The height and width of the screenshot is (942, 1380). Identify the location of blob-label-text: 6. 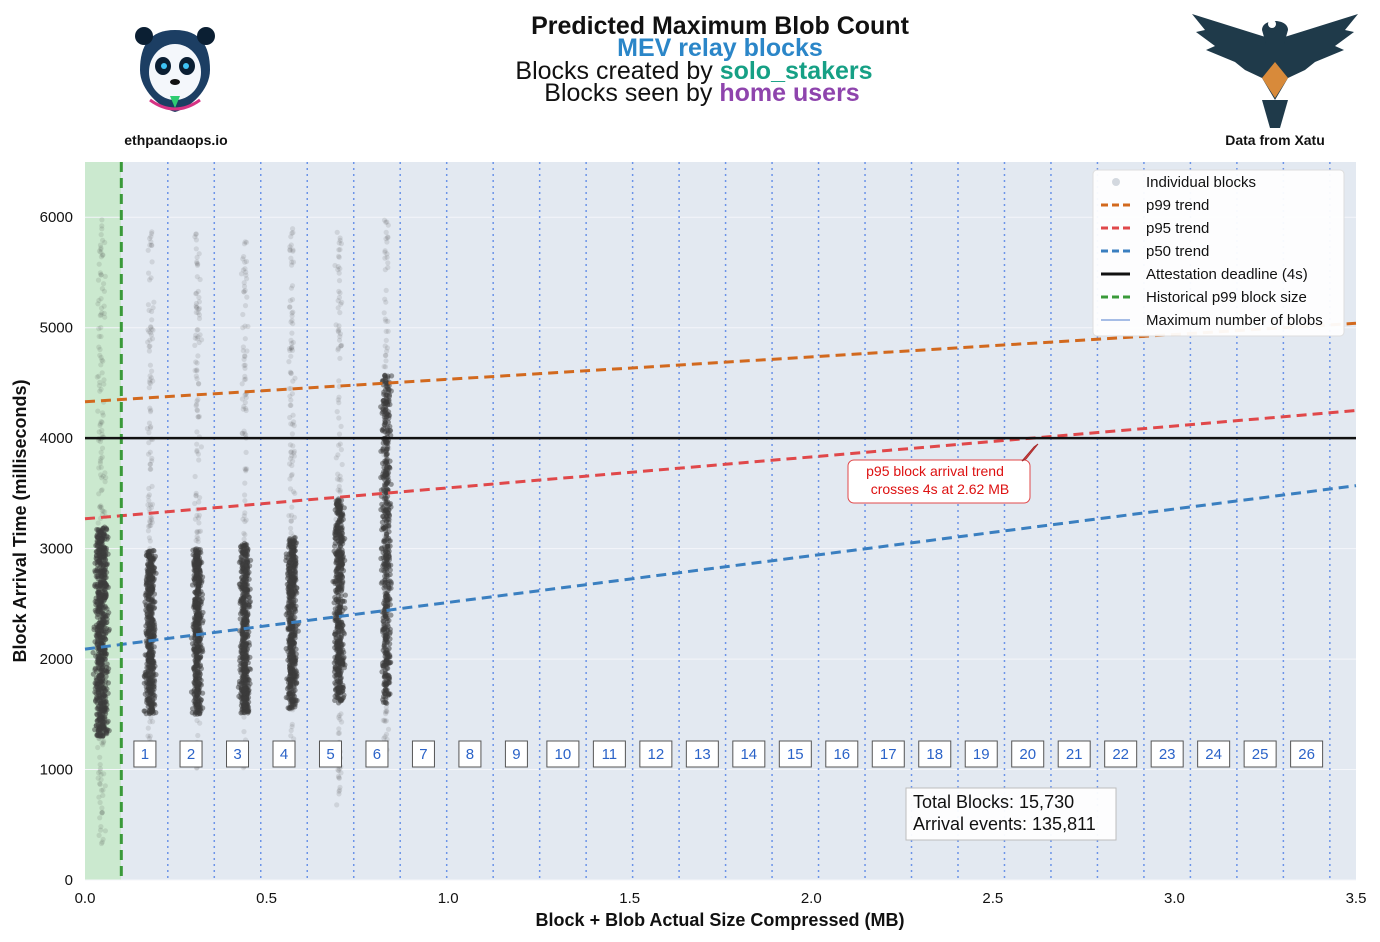
(377, 754).